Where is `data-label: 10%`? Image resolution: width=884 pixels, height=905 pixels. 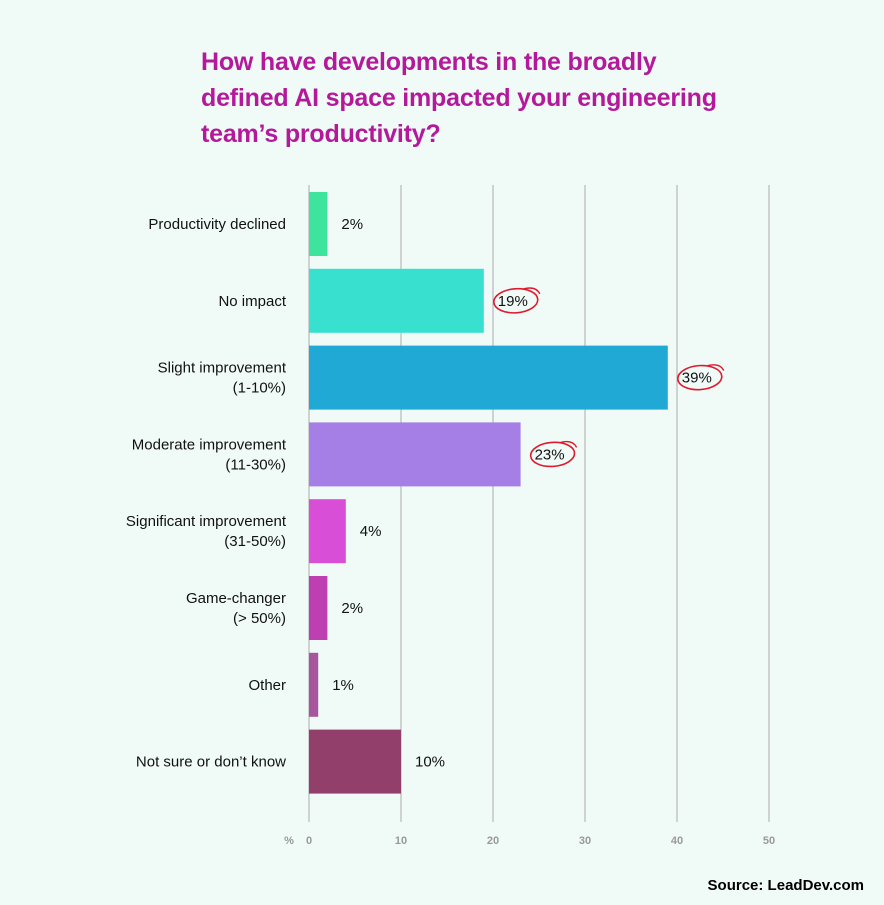
data-label: 10% is located at coordinates (430, 762).